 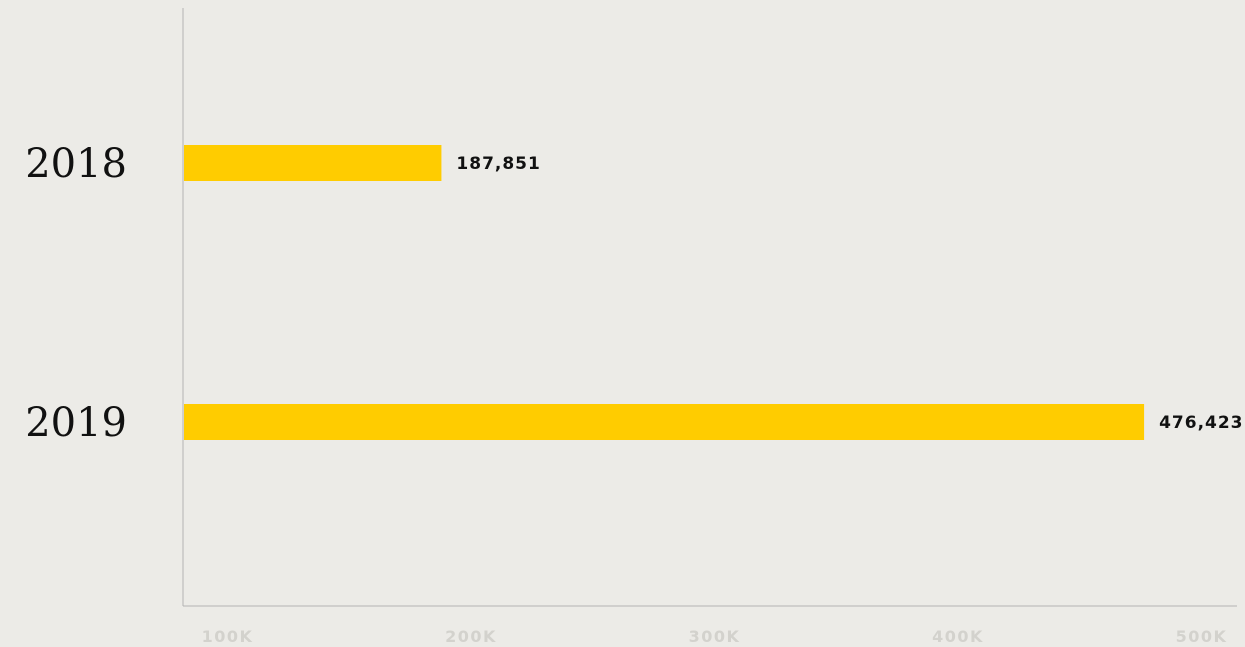 What do you see at coordinates (1202, 636) in the screenshot?
I see `x-tick-label: 500K` at bounding box center [1202, 636].